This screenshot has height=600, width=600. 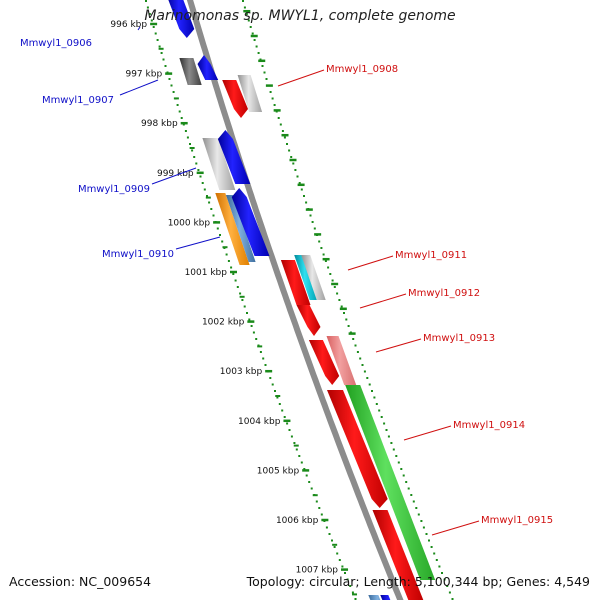 What do you see at coordinates (114, 189) in the screenshot?
I see `gene-label: Mmwyl1_0909` at bounding box center [114, 189].